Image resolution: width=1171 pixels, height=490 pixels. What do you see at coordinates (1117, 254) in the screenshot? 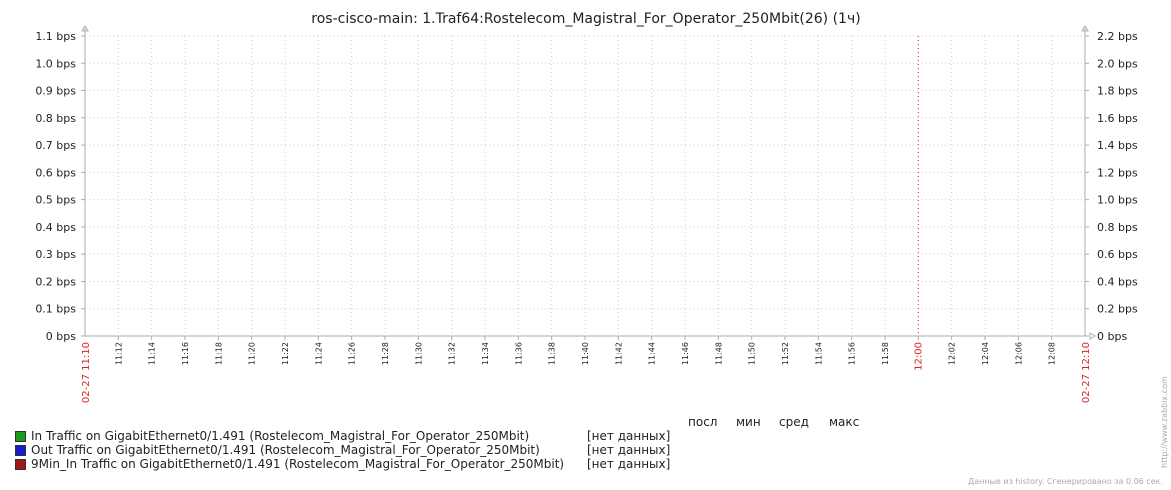
I see `y-tick-label-right: 0.6 bps` at bounding box center [1117, 254].